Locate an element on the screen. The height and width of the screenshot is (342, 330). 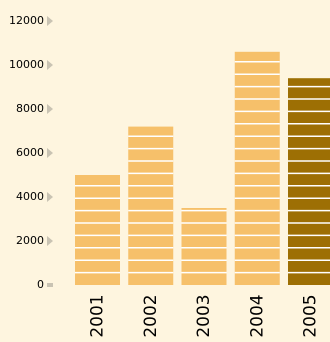
x-tick-label: 2003 is located at coordinates (204, 315).